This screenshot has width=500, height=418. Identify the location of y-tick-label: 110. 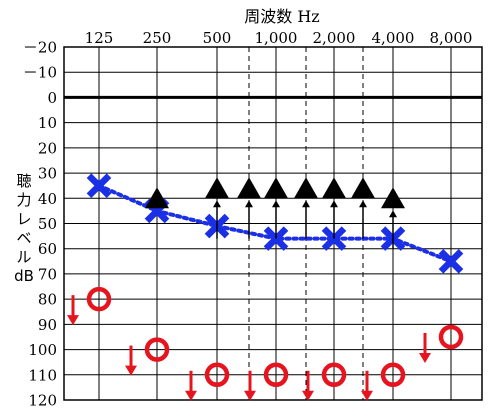
(42, 375).